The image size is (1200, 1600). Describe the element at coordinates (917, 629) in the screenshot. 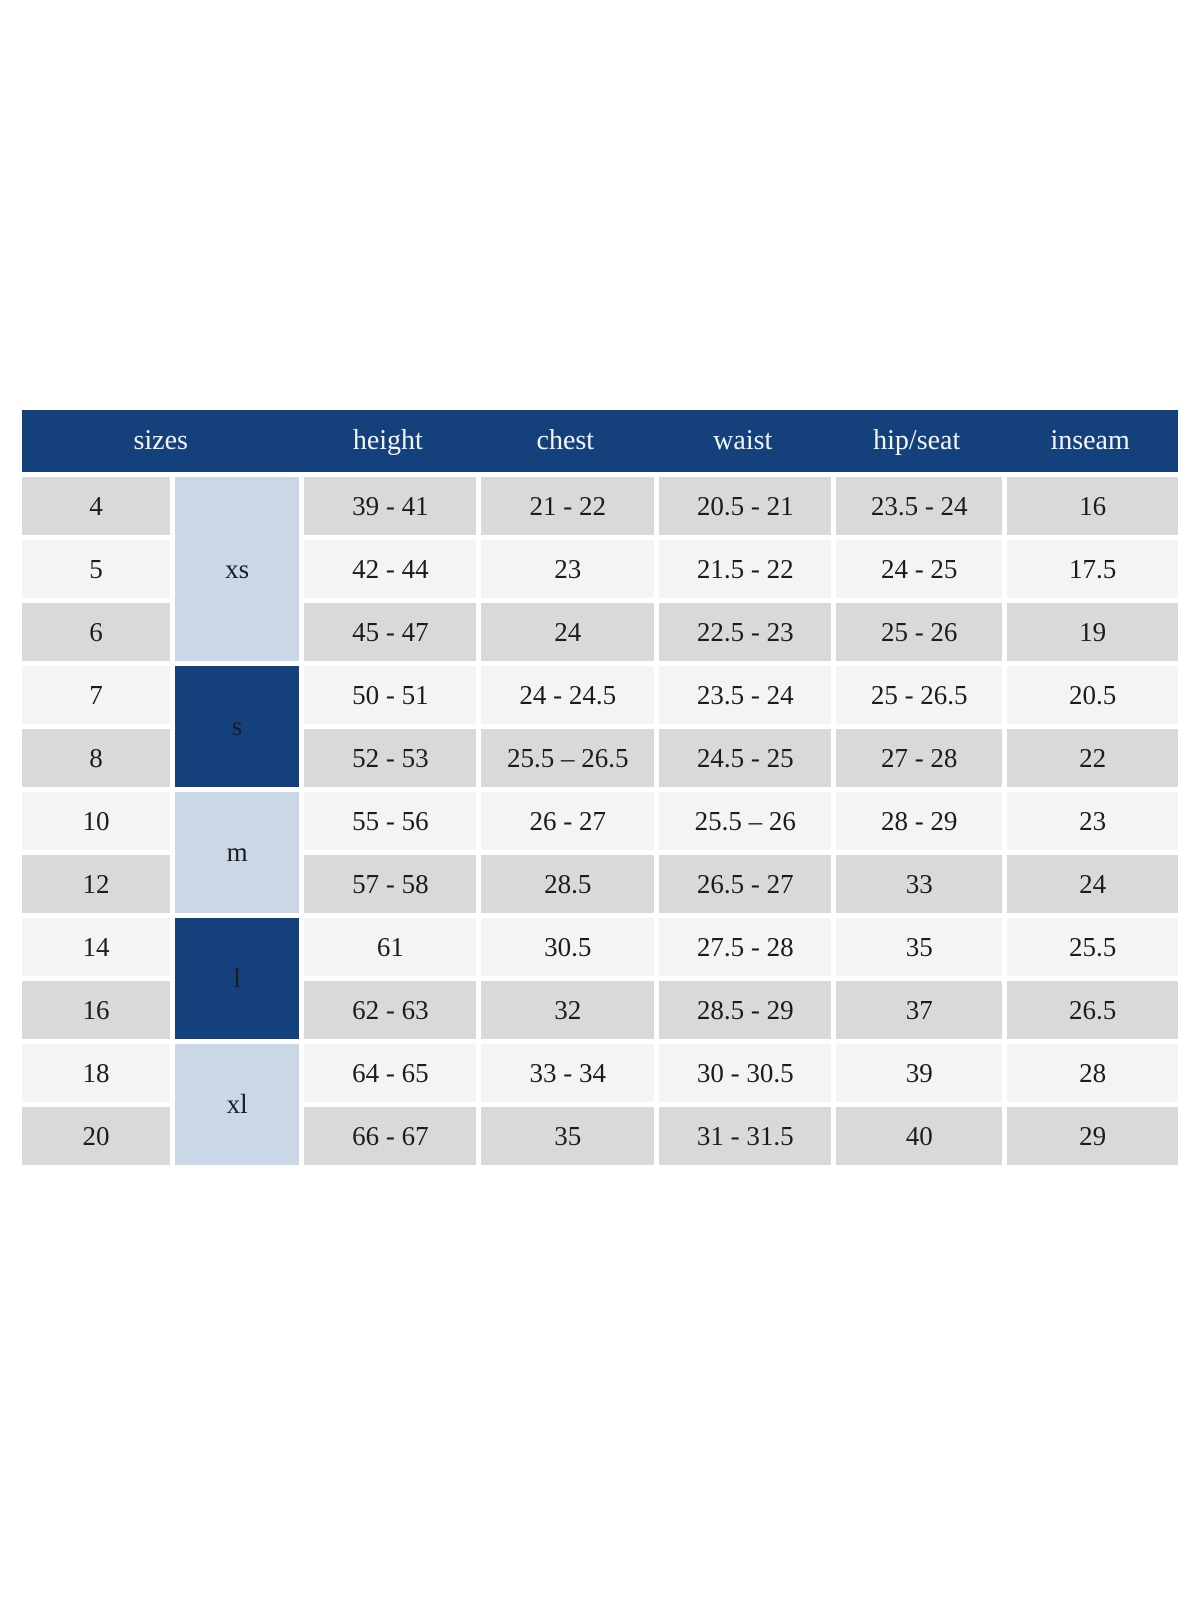

I see `hip-seat-cell: 25 - 26` at that location.